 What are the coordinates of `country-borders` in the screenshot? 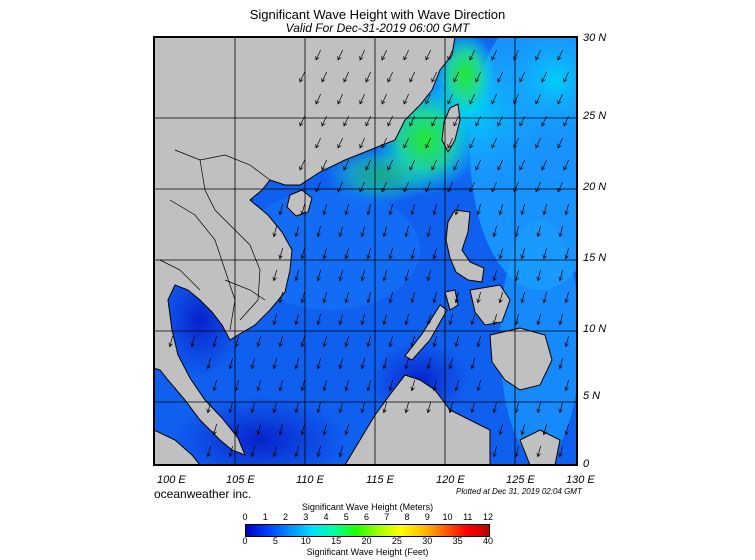 It's located at (215, 240).